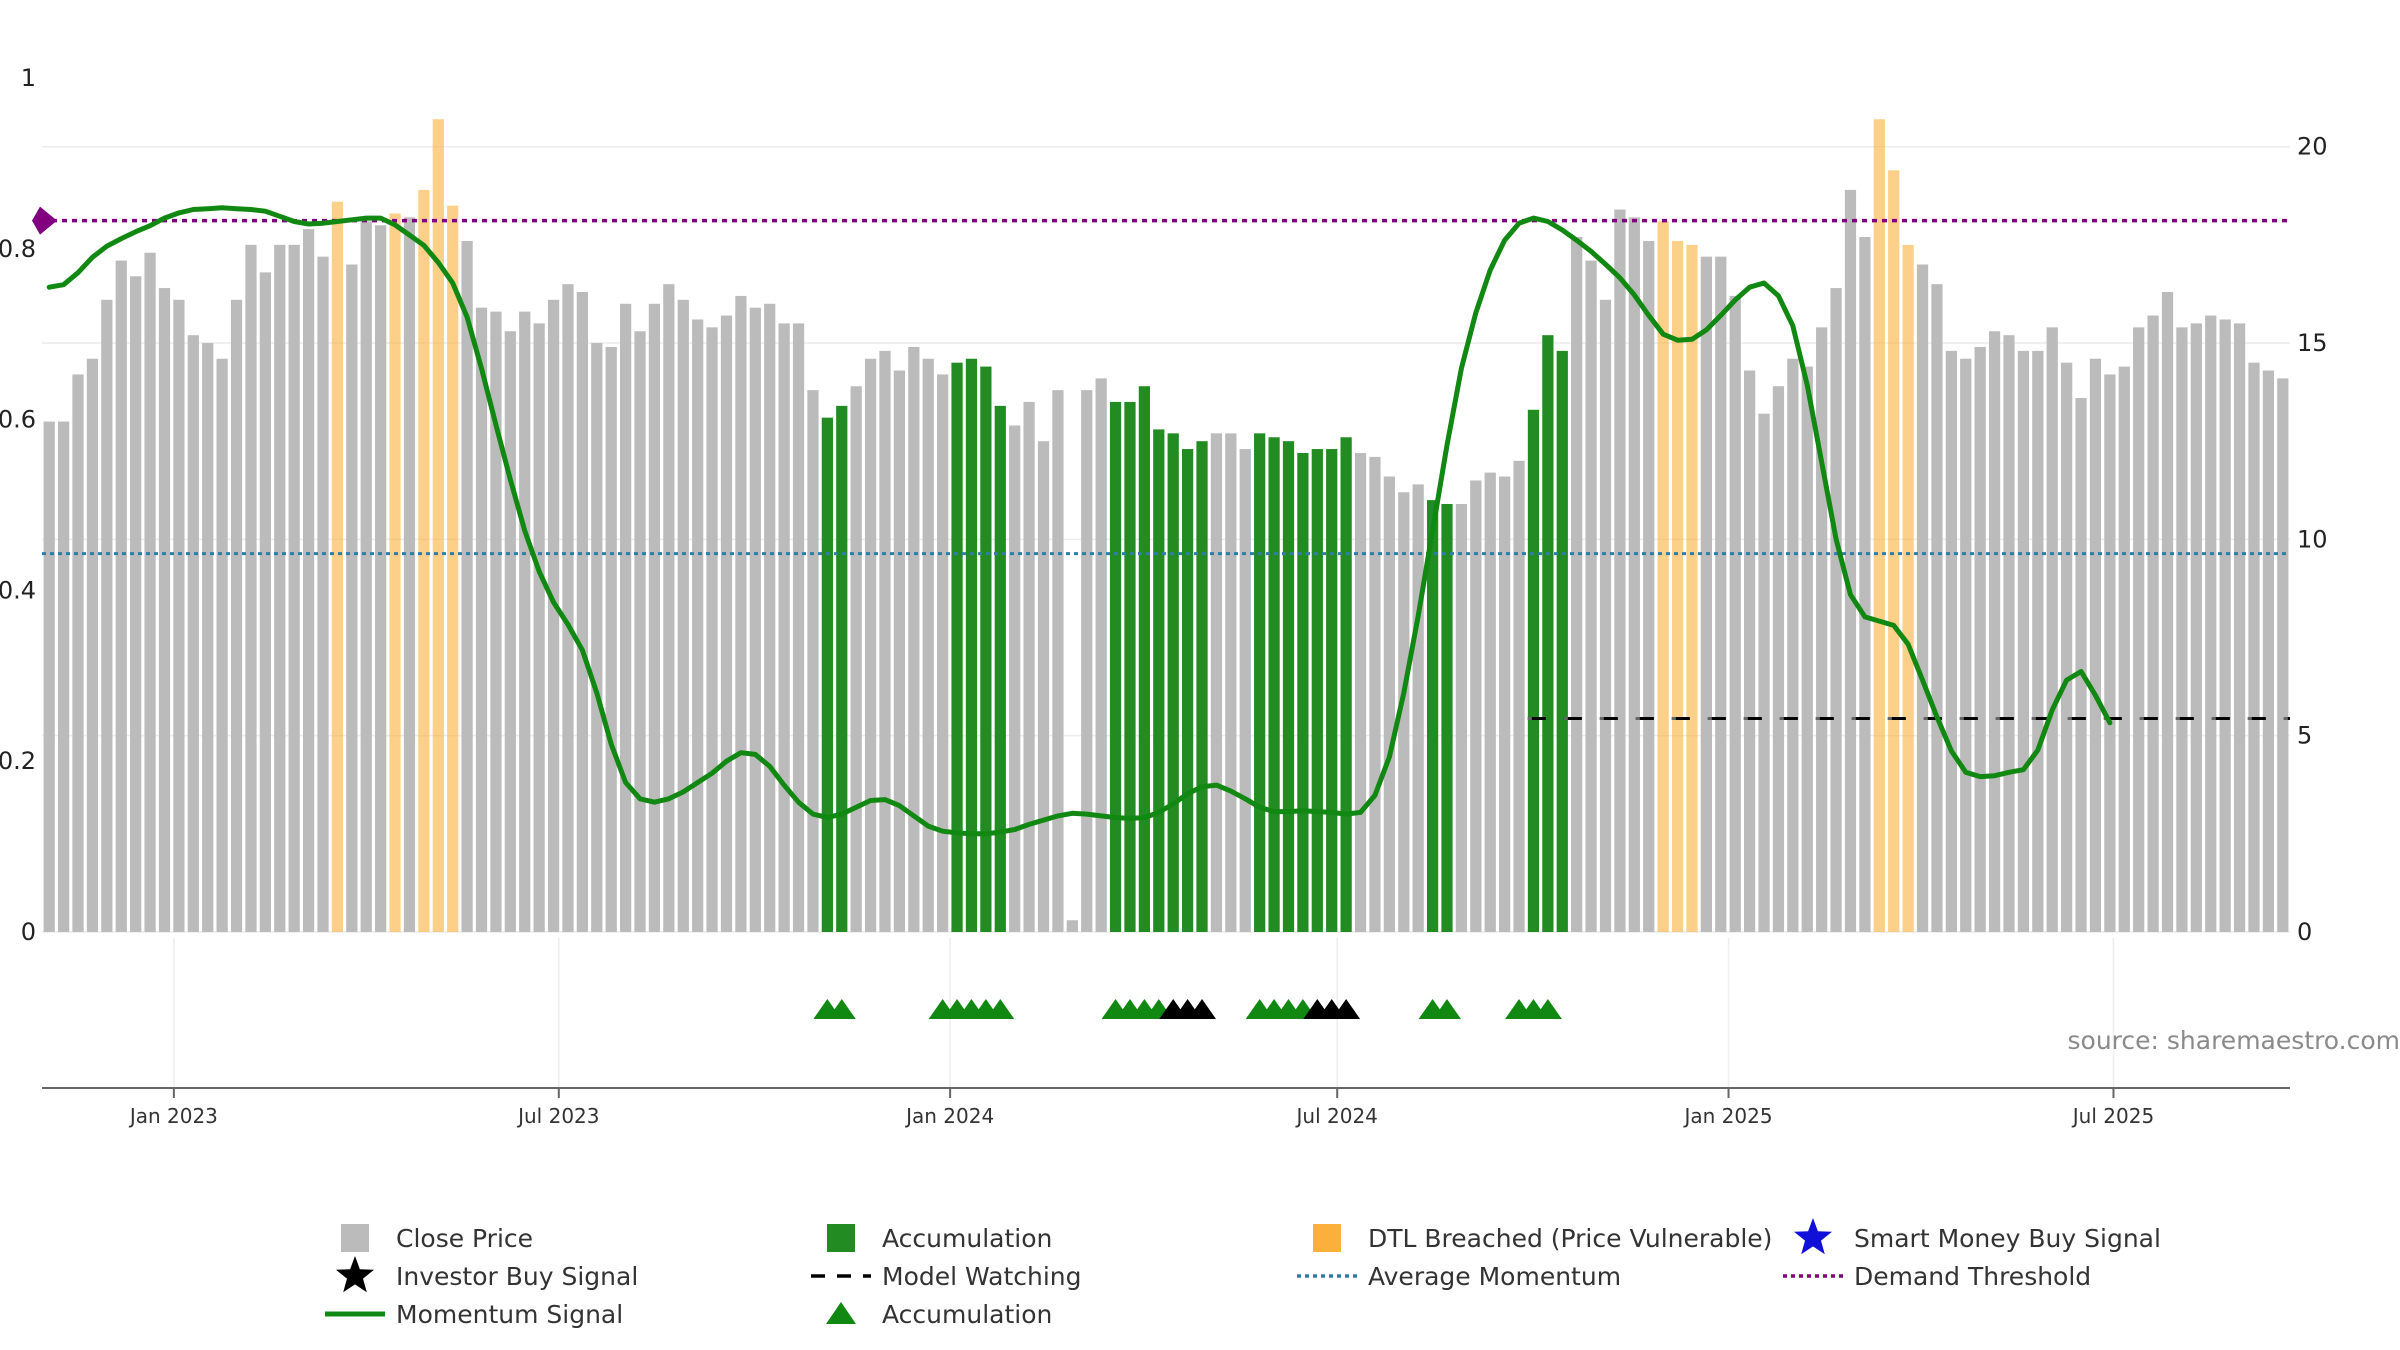  What do you see at coordinates (2007, 1238) in the screenshot?
I see `legend-label-smart-money-buy-signal: Smart Money Buy Signal` at bounding box center [2007, 1238].